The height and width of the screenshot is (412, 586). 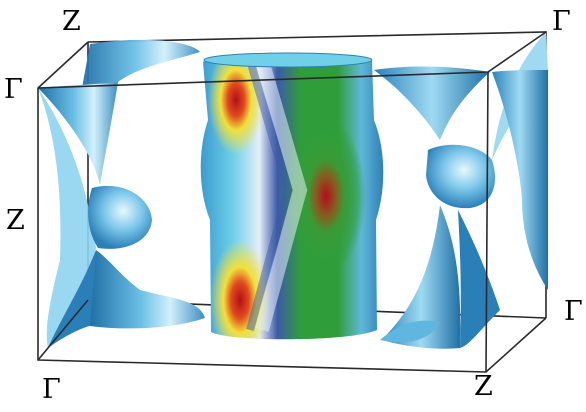 What do you see at coordinates (15, 220) in the screenshot?
I see `label-z-middle-left: Z` at bounding box center [15, 220].